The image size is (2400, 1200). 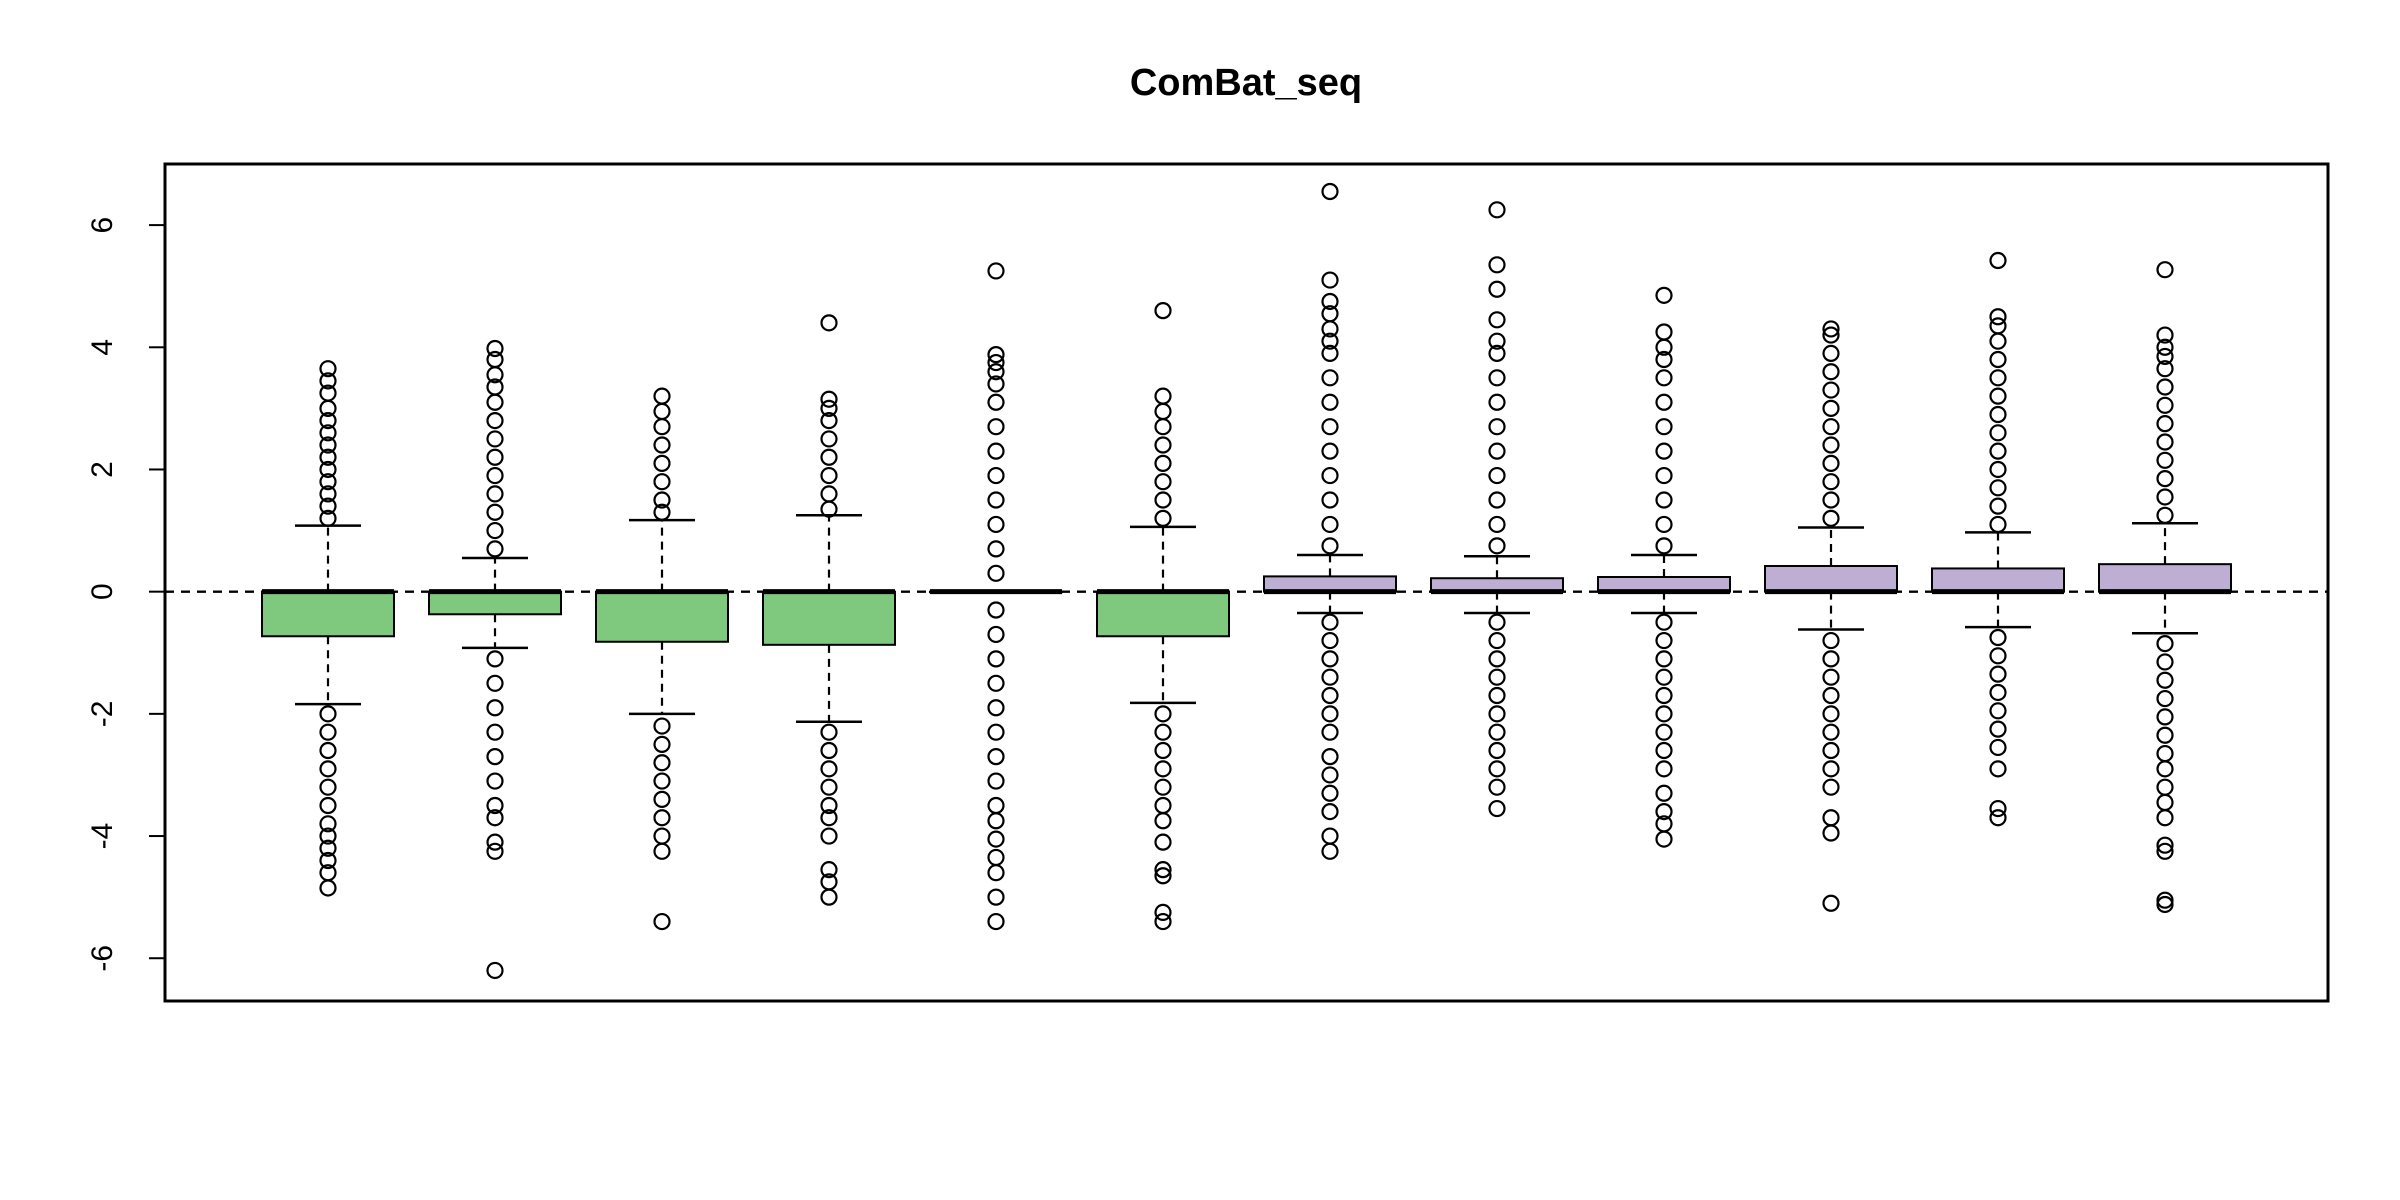 I want to click on y-tick-label: 0, so click(x=102, y=591).